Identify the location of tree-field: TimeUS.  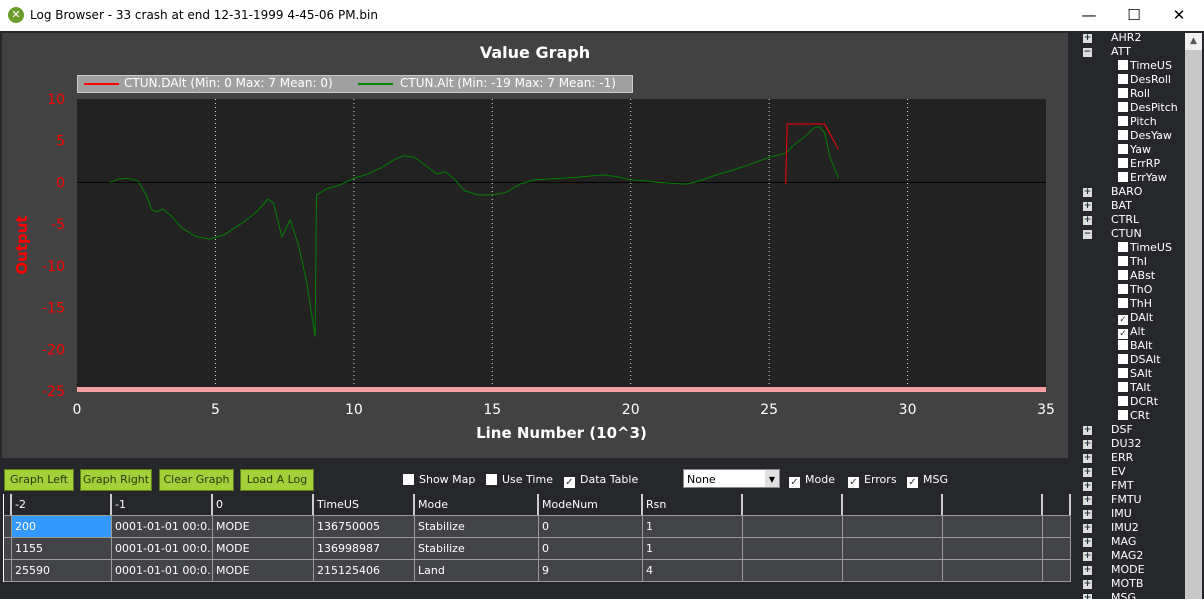
(1145, 66).